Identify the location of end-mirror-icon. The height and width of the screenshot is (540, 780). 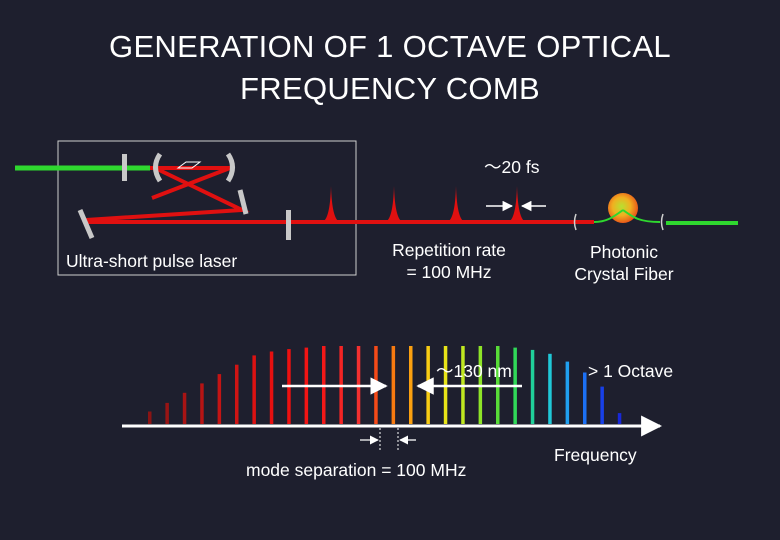
(86, 224).